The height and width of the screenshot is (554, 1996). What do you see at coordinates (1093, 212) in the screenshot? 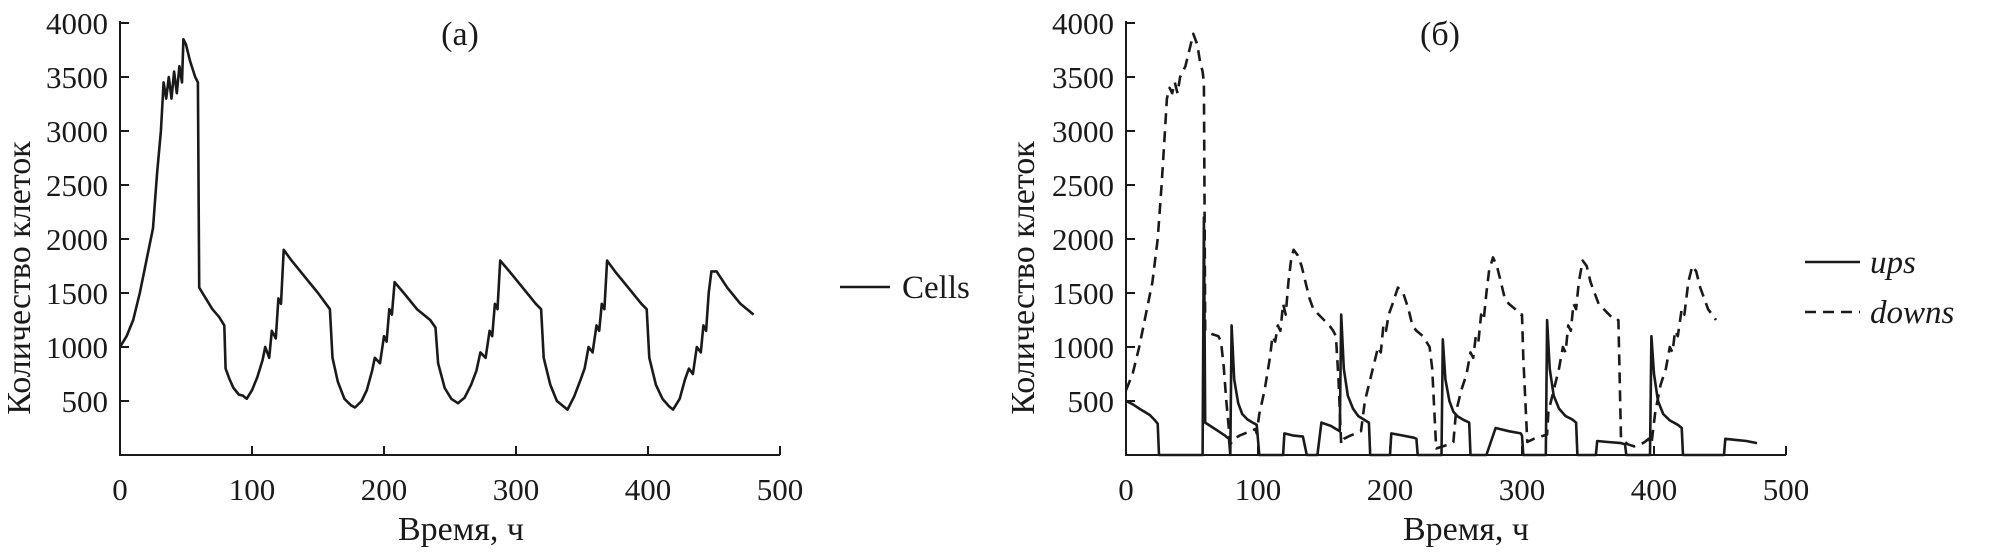
I see `panel-b-y-ticks: 500 1000 1500 2000 2500 3000 3500 4000` at bounding box center [1093, 212].